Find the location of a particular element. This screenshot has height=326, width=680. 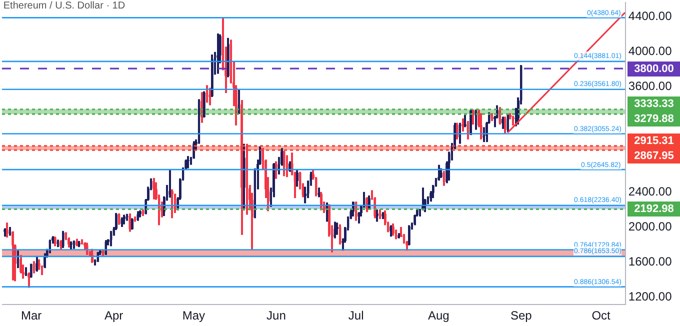

x-tick-label: Aug is located at coordinates (439, 315).